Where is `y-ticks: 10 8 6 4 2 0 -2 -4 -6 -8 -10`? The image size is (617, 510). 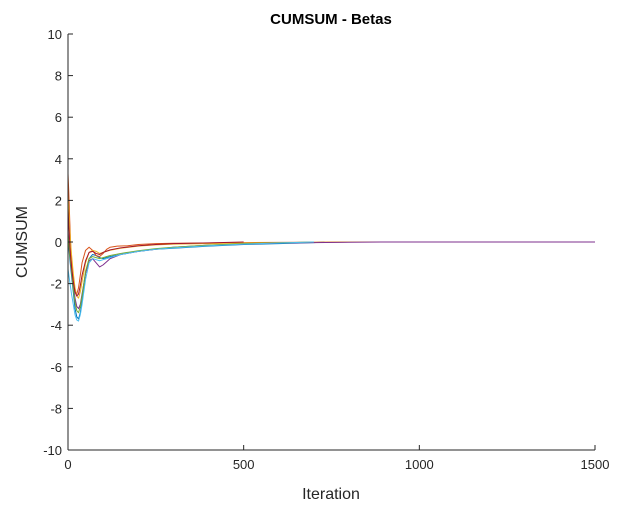 y-ticks: 10 8 6 4 2 0 -2 -4 -6 -8 -10 is located at coordinates (58, 242).